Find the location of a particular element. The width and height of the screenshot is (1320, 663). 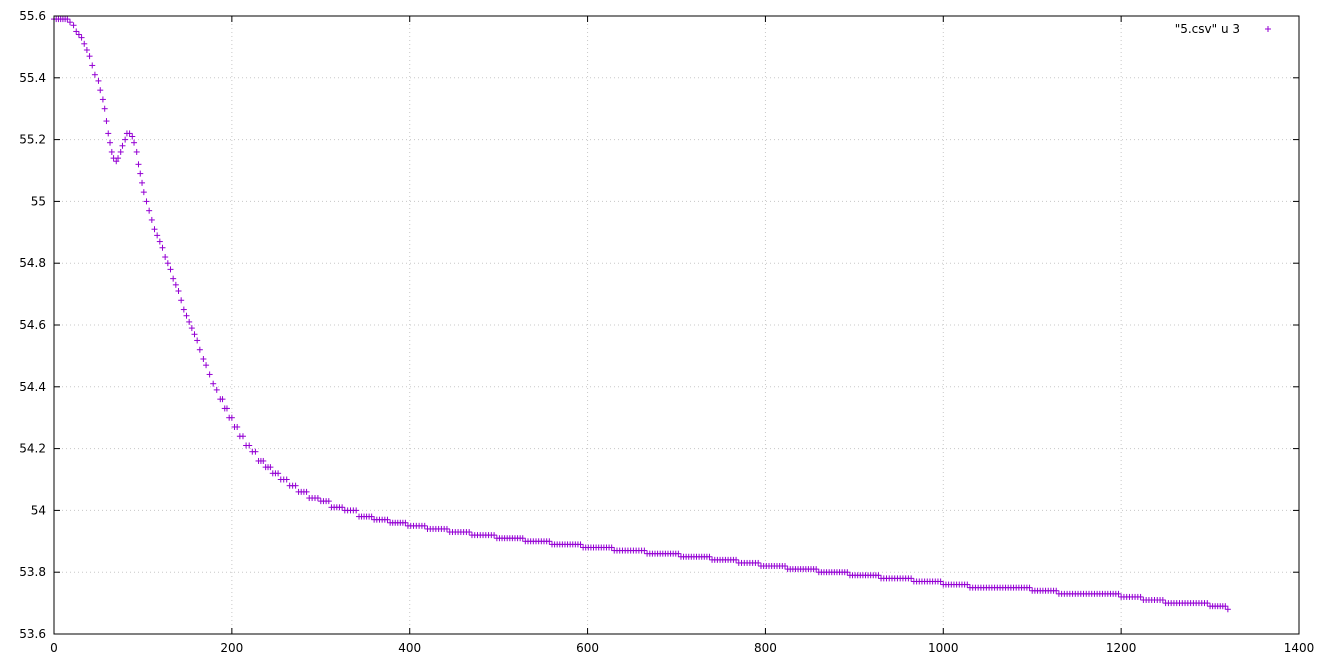

legend-label: "5.csv" u 3 is located at coordinates (1207, 29).